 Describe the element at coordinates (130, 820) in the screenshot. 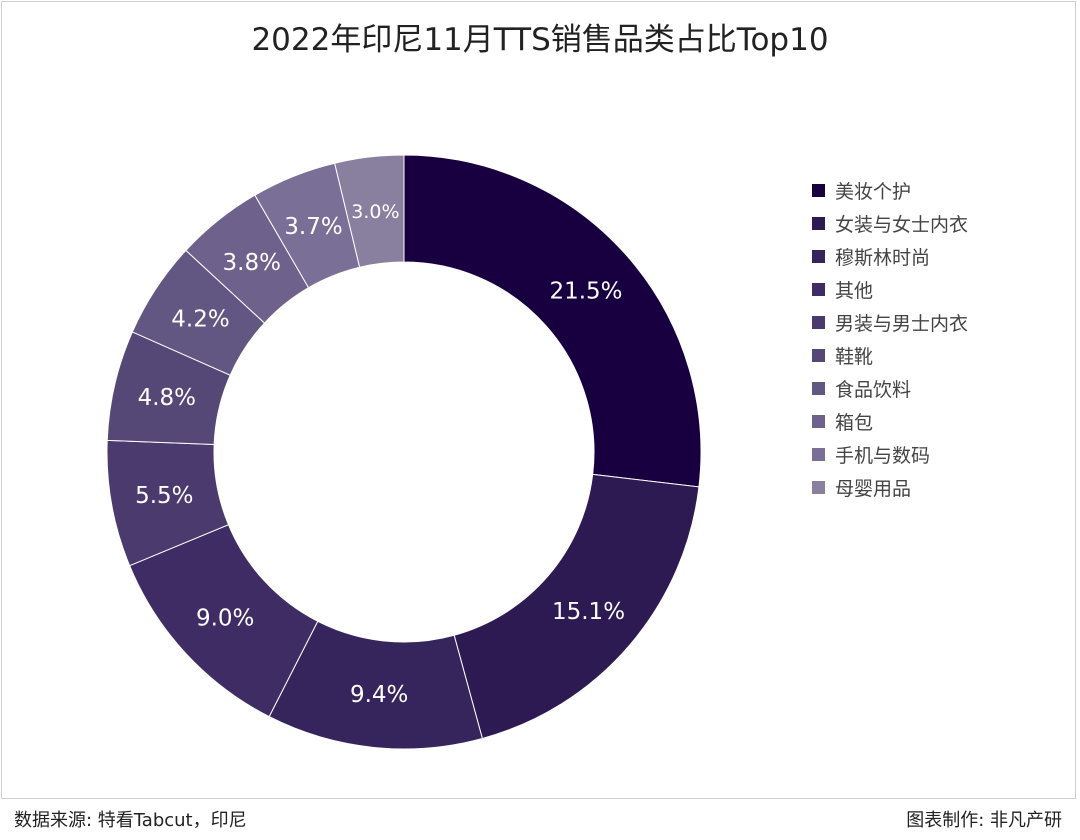

I see `source-note: 数据来源: 特看Tabcut，印尼` at that location.